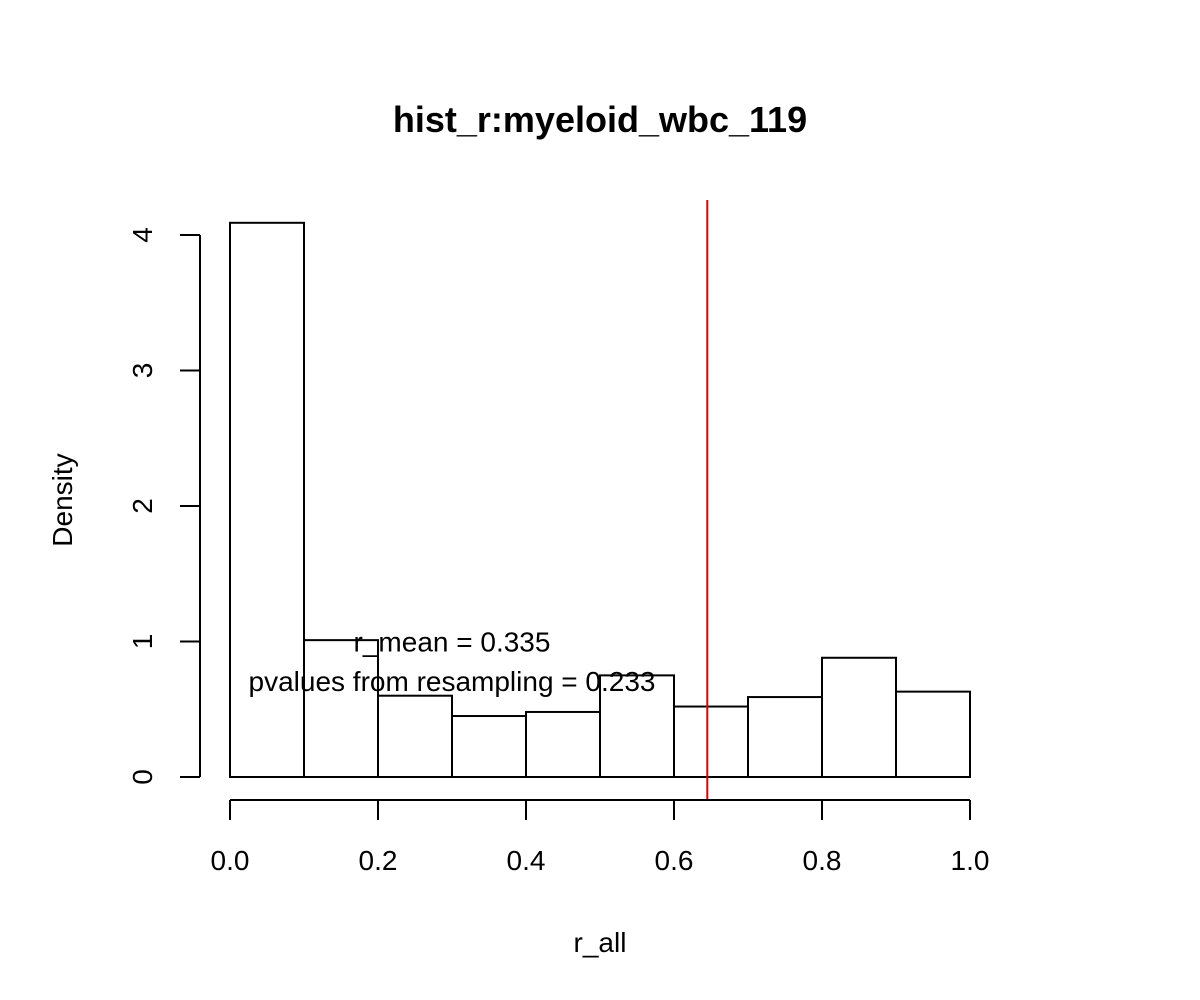 The width and height of the screenshot is (1200, 1000). What do you see at coordinates (970, 860) in the screenshot?
I see `x-axis-tick-label-5: 1.0` at bounding box center [970, 860].